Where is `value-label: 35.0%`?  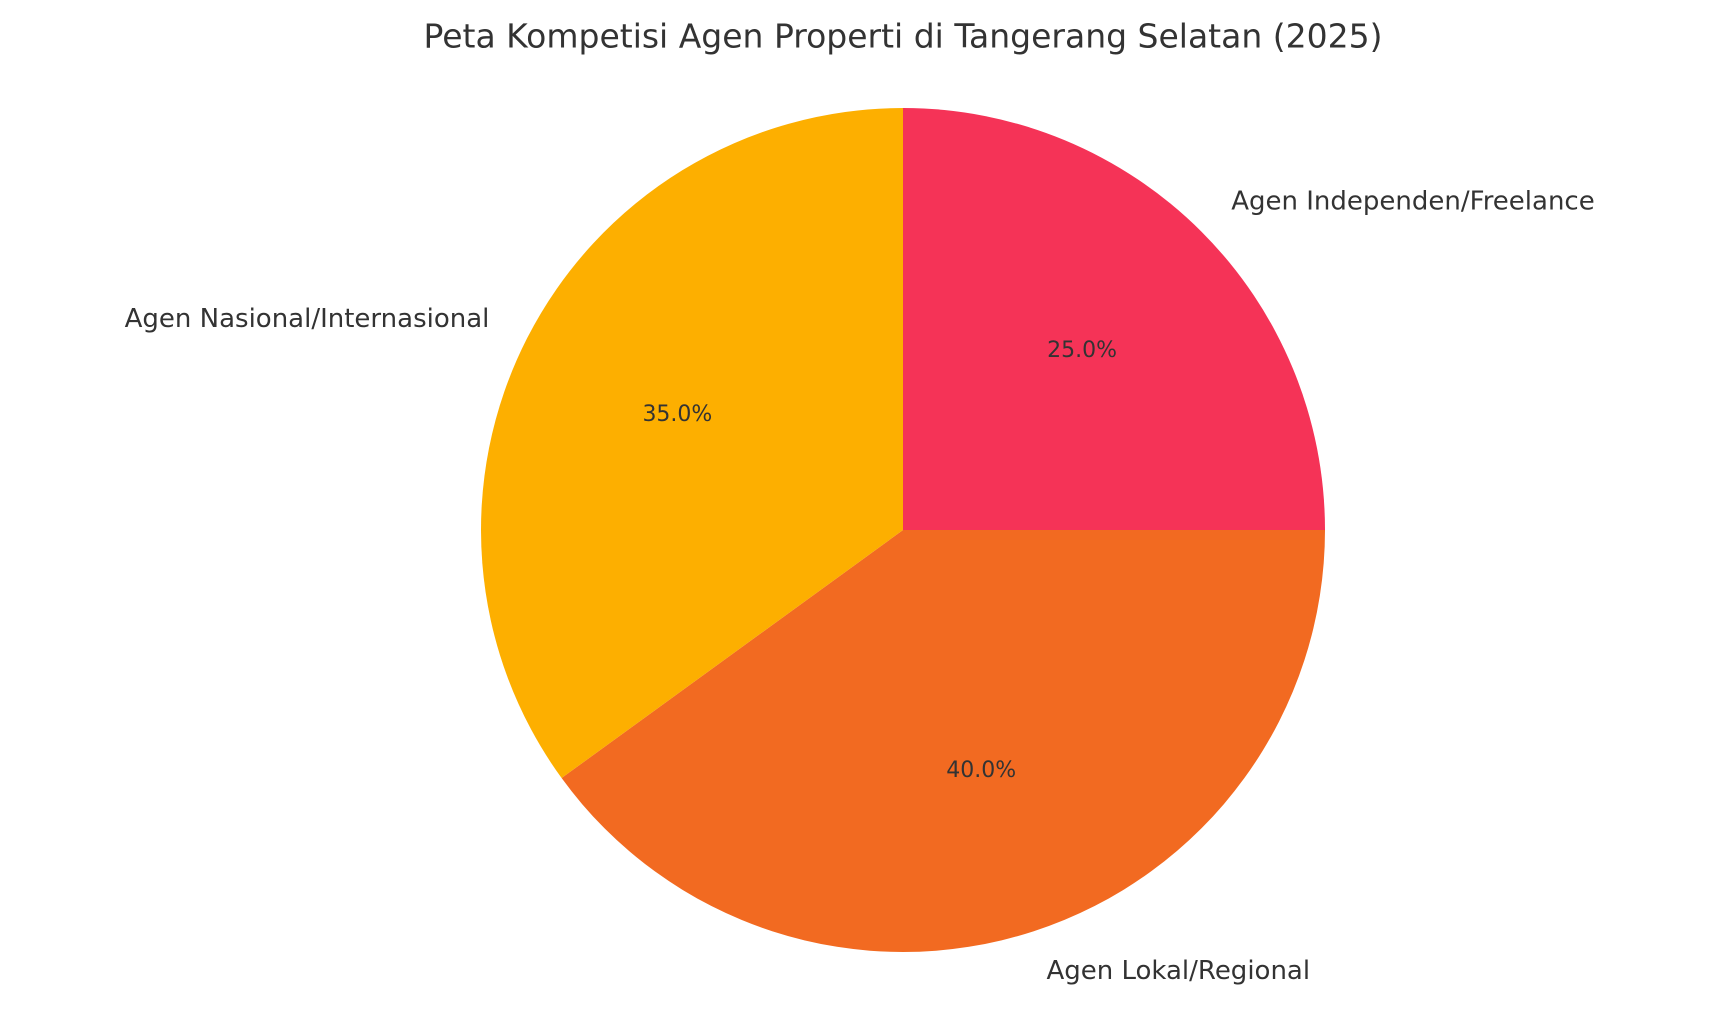 value-label: 35.0% is located at coordinates (677, 414).